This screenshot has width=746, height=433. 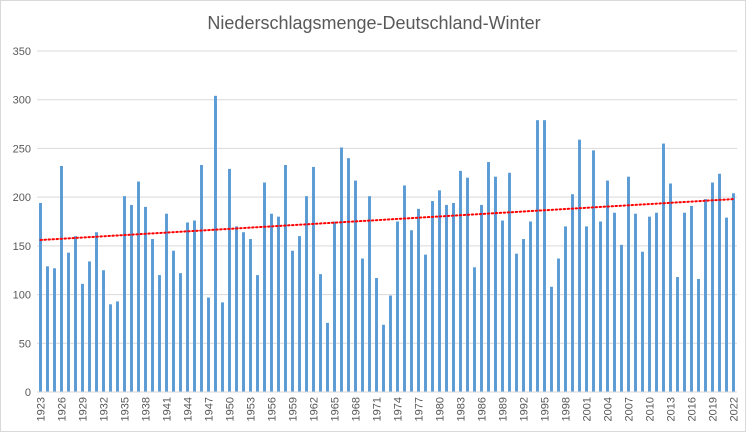 I want to click on bar-1973, so click(x=390, y=343).